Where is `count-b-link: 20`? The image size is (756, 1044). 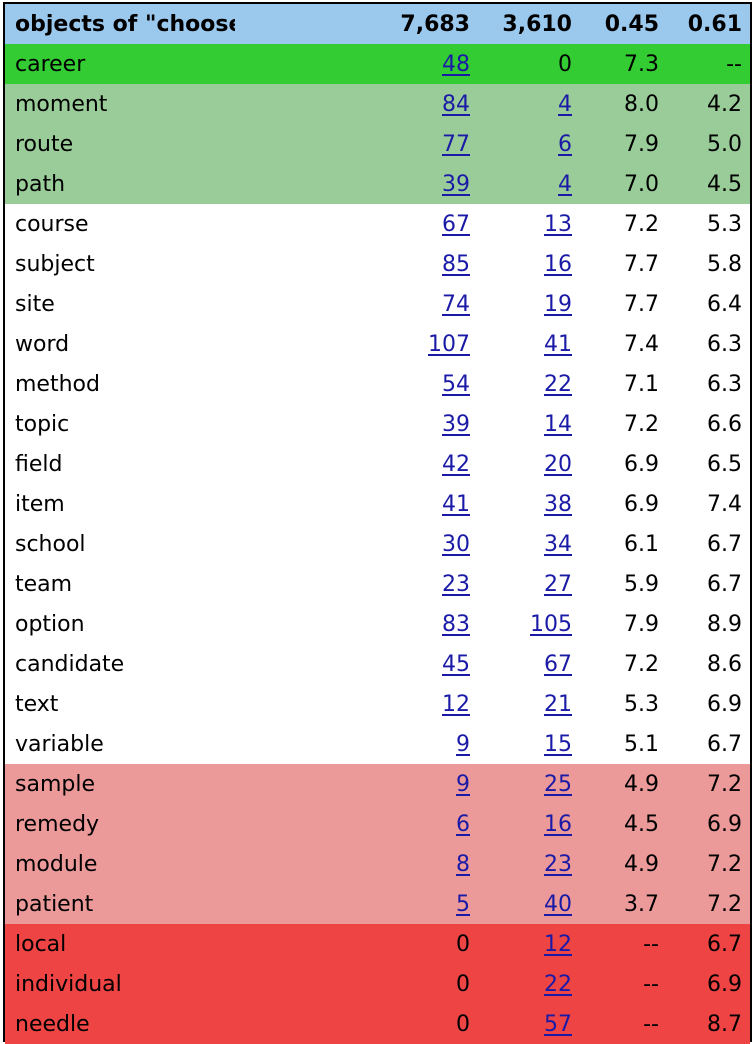
count-b-link: 20 is located at coordinates (558, 464).